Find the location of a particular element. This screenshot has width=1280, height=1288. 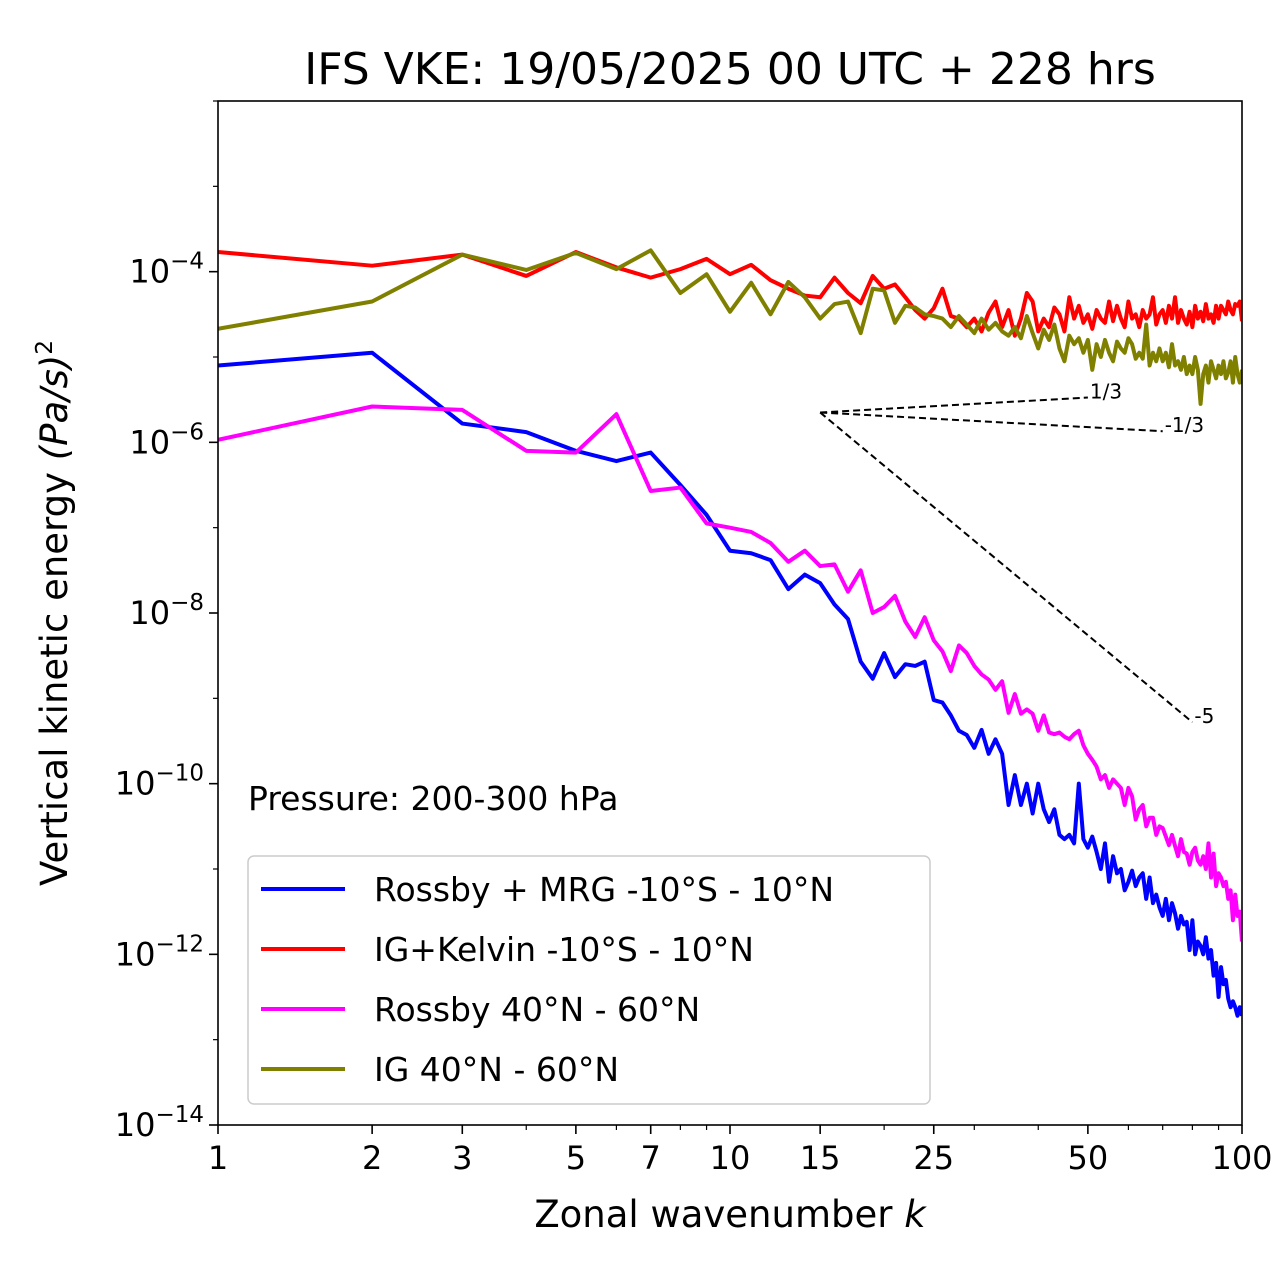

x-axis-label-text: Zonal wavenumber is located at coordinates (713, 1214).